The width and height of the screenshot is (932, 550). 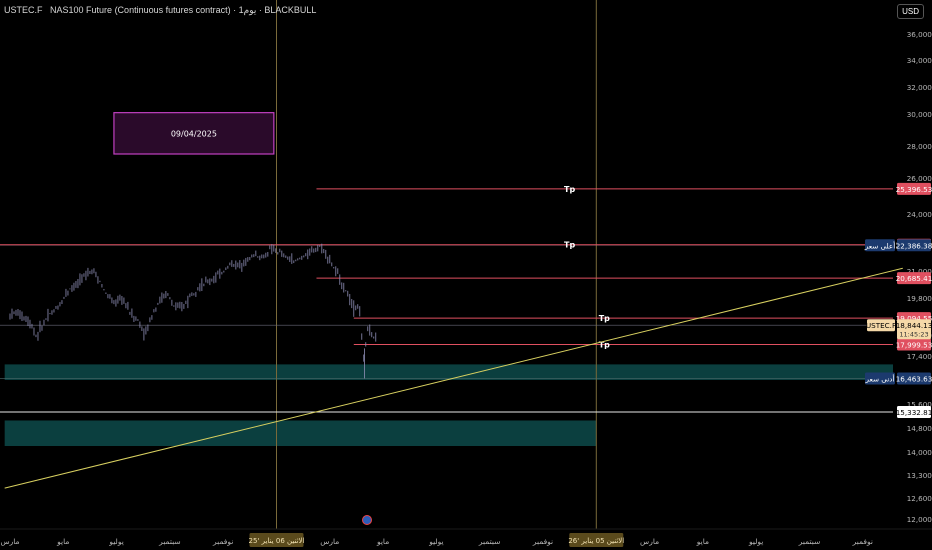 What do you see at coordinates (919, 34) in the screenshot?
I see `y-tick-label-18: 36,000.00` at bounding box center [919, 34].